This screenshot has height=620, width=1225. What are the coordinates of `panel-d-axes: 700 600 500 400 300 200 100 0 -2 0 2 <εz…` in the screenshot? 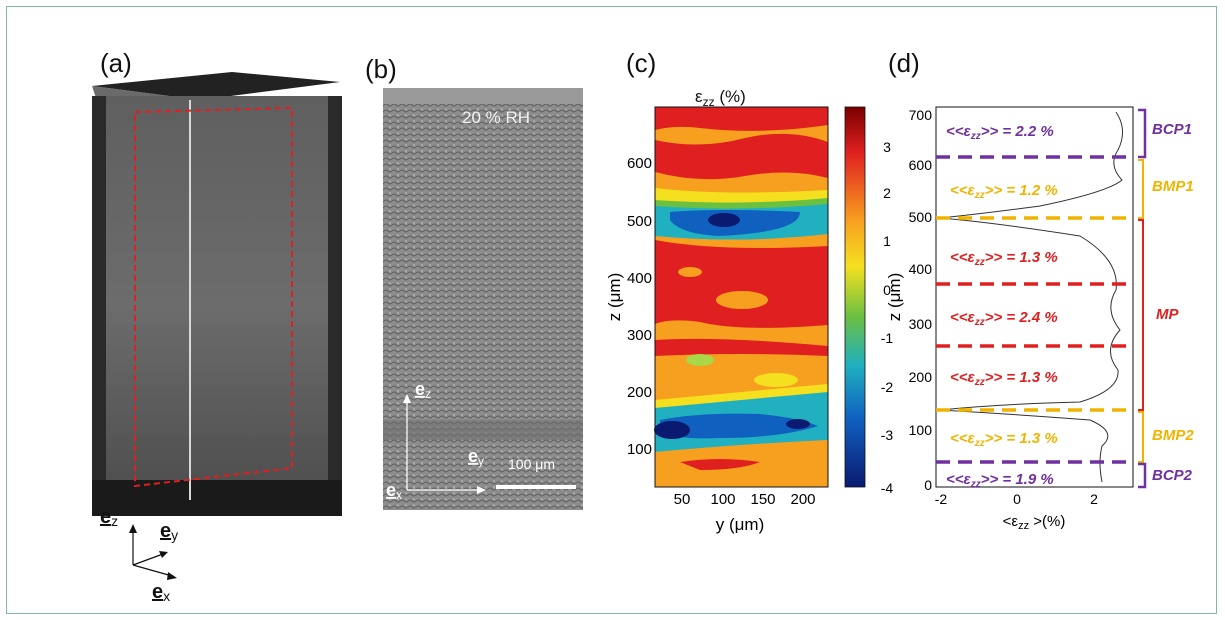 It's located at (991, 319).